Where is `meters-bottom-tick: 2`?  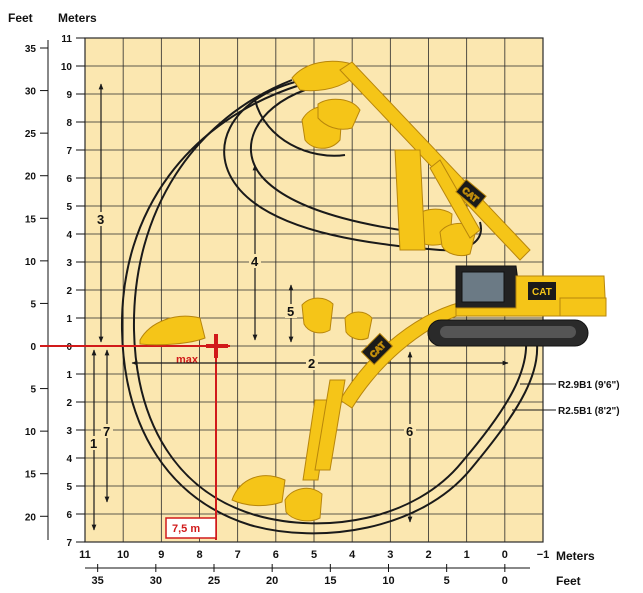
meters-bottom-tick: 2 is located at coordinates (428, 555).